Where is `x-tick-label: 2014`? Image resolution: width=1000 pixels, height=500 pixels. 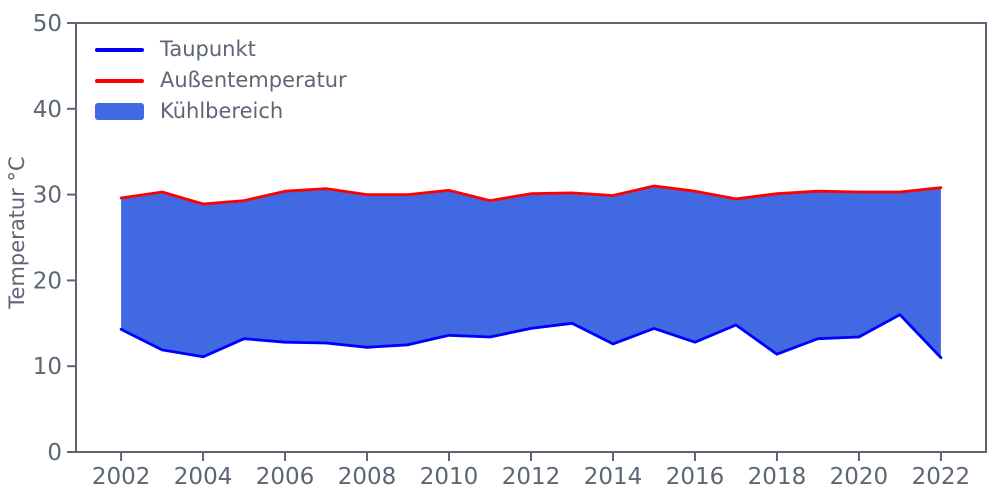 x-tick-label: 2014 is located at coordinates (613, 477).